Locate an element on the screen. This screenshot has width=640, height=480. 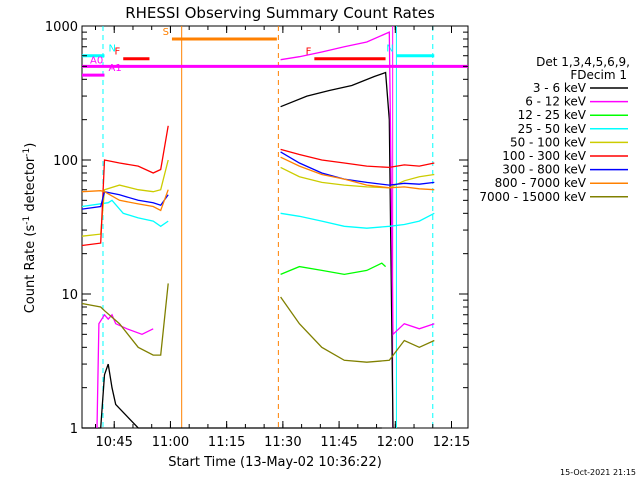
legend-label-2: 12 - 25 keV is located at coordinates (552, 115).